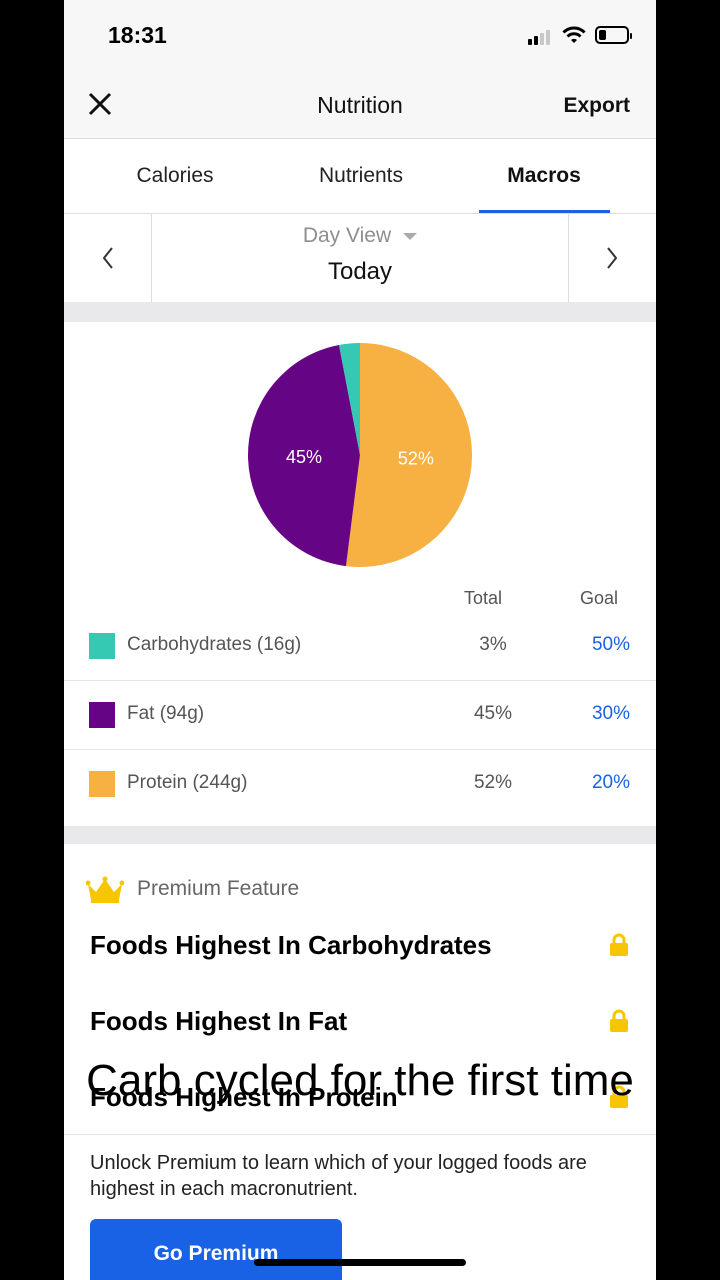 The width and height of the screenshot is (720, 1280). I want to click on wifi-icon, so click(574, 34).